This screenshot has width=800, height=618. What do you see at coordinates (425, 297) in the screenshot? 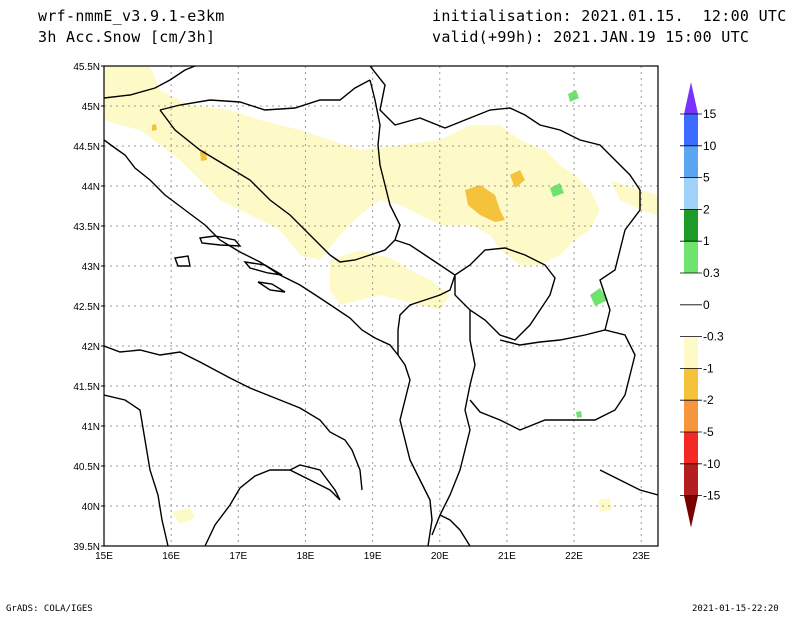
I see `montenegro-border` at bounding box center [425, 297].